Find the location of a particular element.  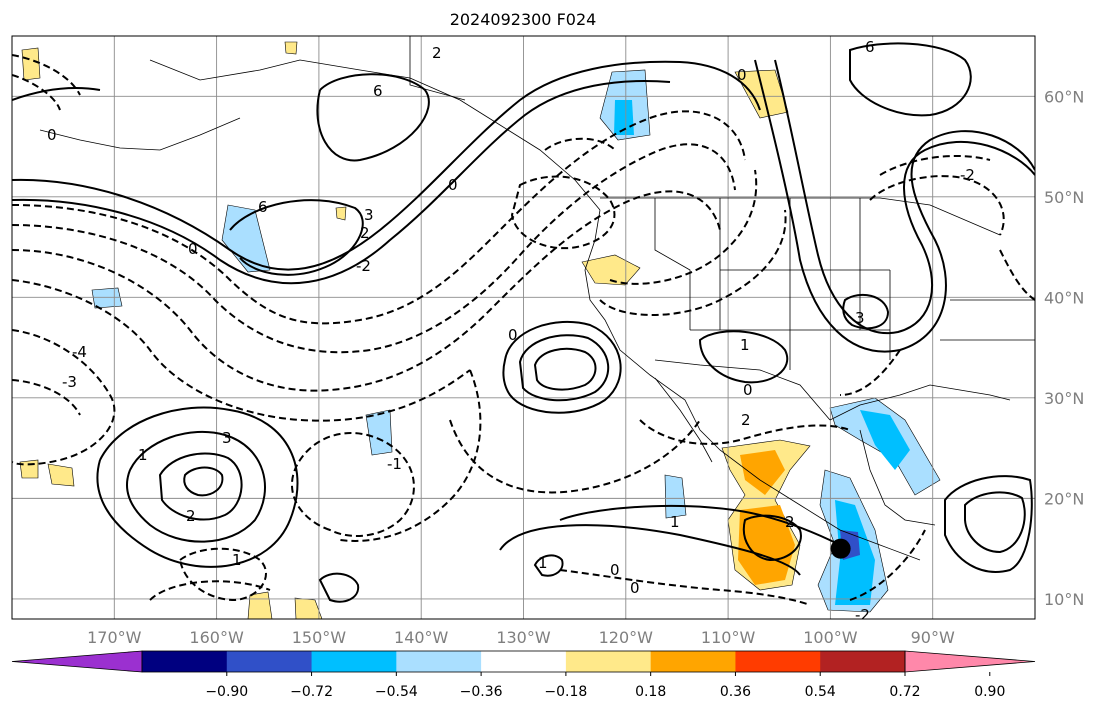

lat-tick-label: 40°N is located at coordinates (1064, 297).